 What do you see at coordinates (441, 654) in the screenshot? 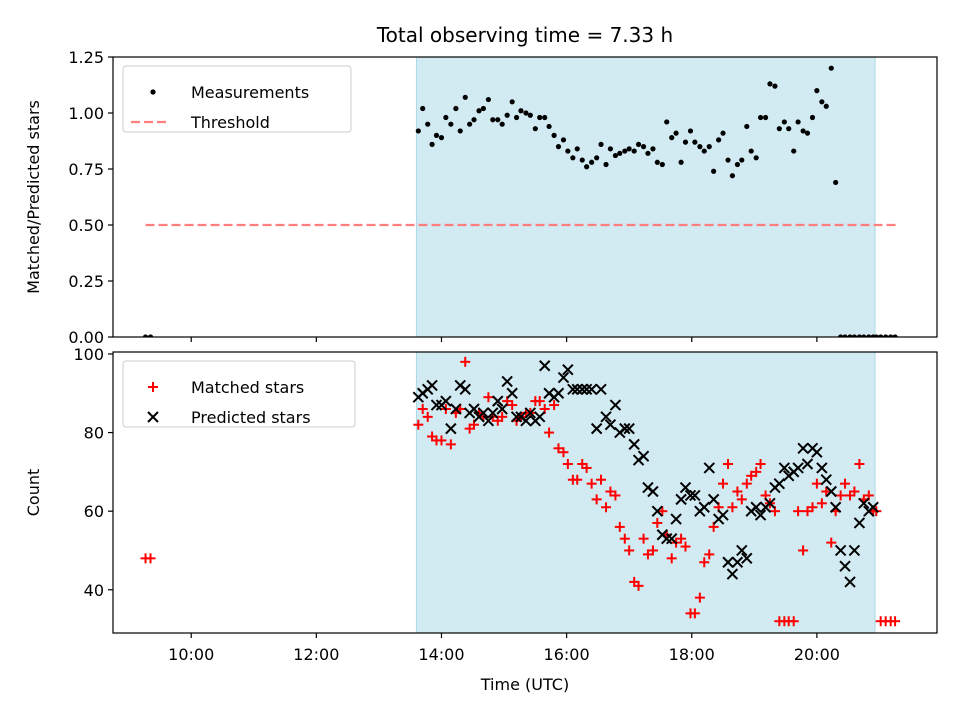
I see `x-tick-label: 14:00` at bounding box center [441, 654].